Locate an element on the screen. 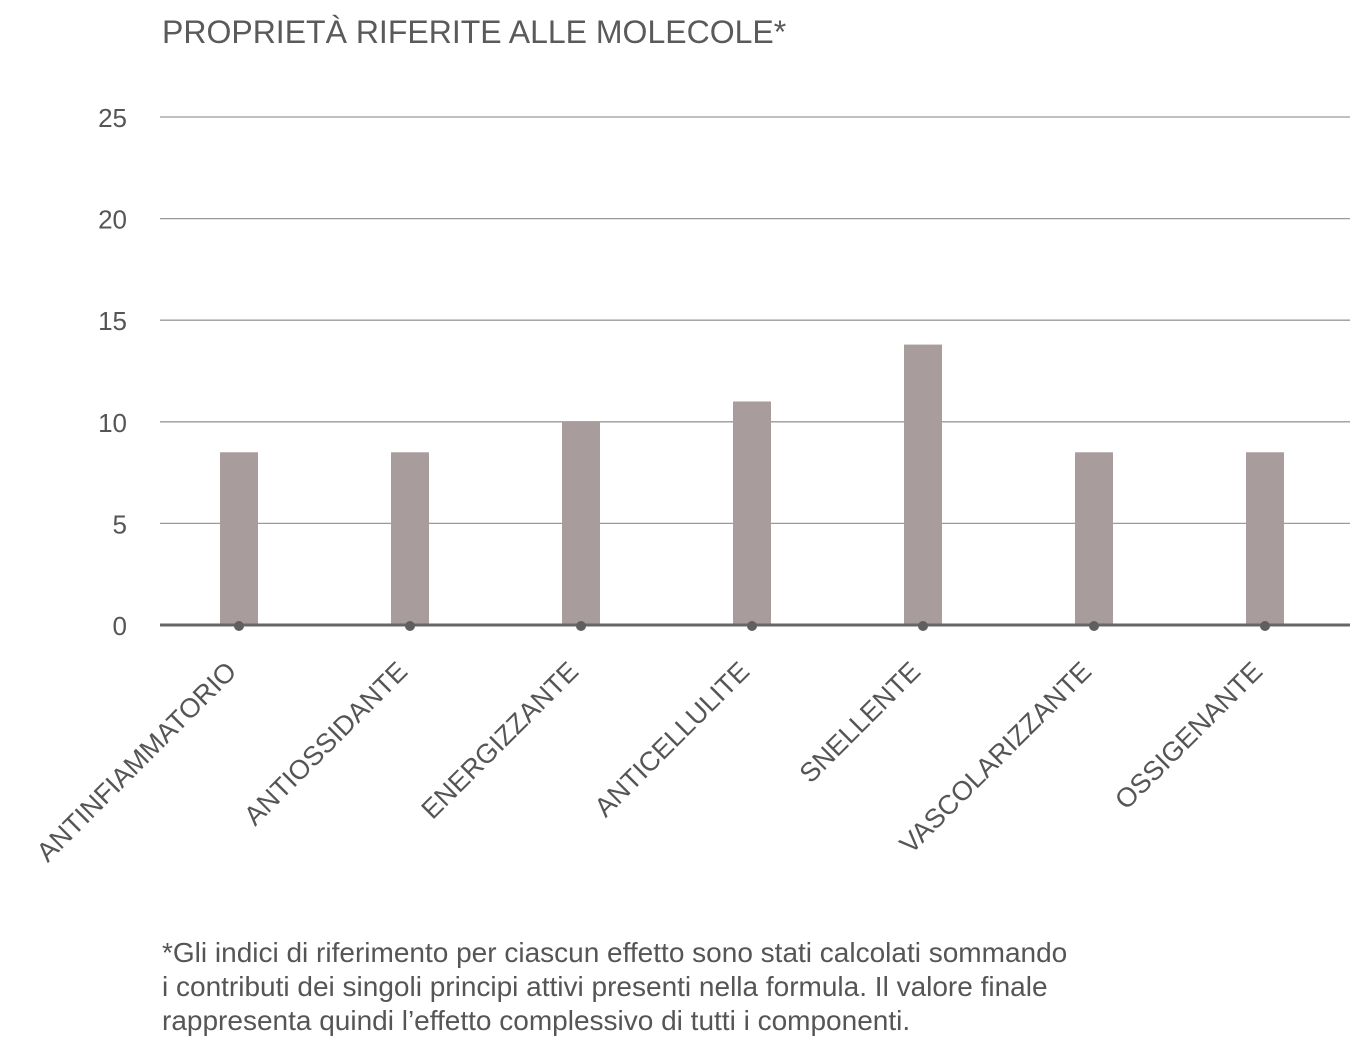 The width and height of the screenshot is (1368, 1064). x-tick-label: OSSIGENANTE is located at coordinates (1188, 735).